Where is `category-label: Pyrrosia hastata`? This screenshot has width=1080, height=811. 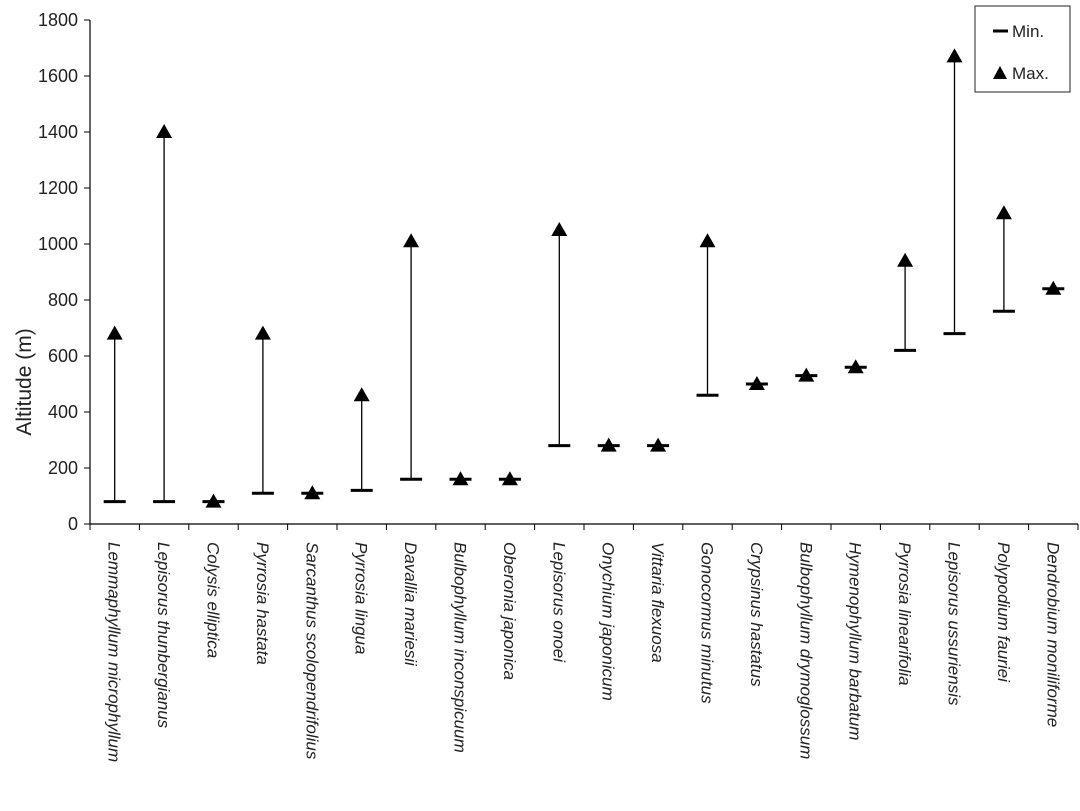
category-label: Pyrrosia hastata is located at coordinates (262, 603).